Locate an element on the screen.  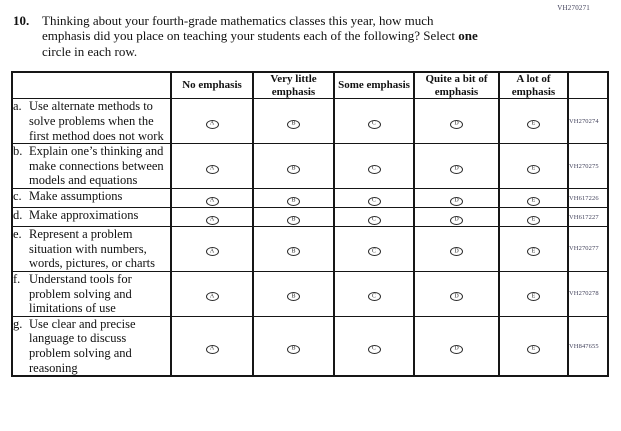
column-header-no-emphasis: No emphasis is located at coordinates (212, 85).